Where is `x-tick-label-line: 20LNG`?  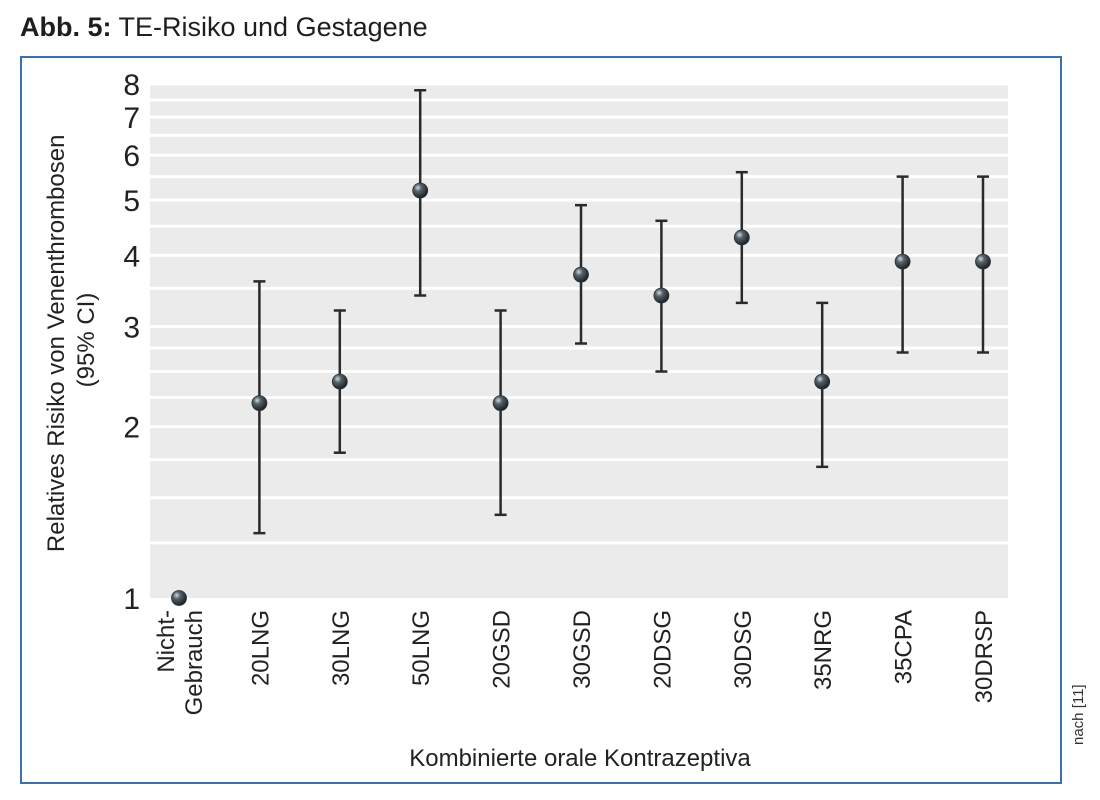 x-tick-label-line: 20LNG is located at coordinates (260, 648).